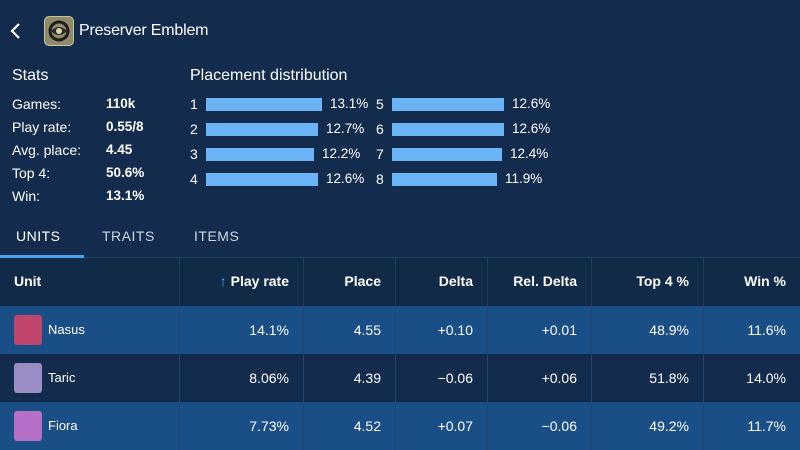 The width and height of the screenshot is (800, 450). What do you see at coordinates (380, 129) in the screenshot?
I see `placement-label-6: 6` at bounding box center [380, 129].